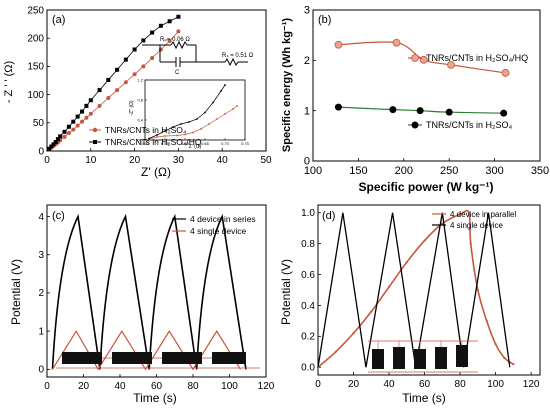  What do you see at coordinates (266, 160) in the screenshot?
I see `panel-a-xtick-label: 50` at bounding box center [266, 160].